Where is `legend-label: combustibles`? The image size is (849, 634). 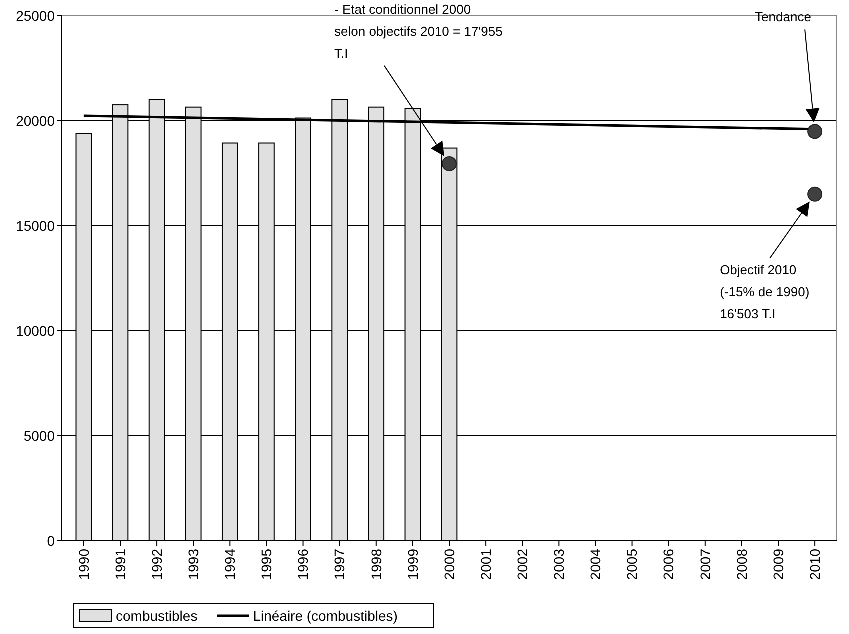
legend-label: combustibles is located at coordinates (157, 616).